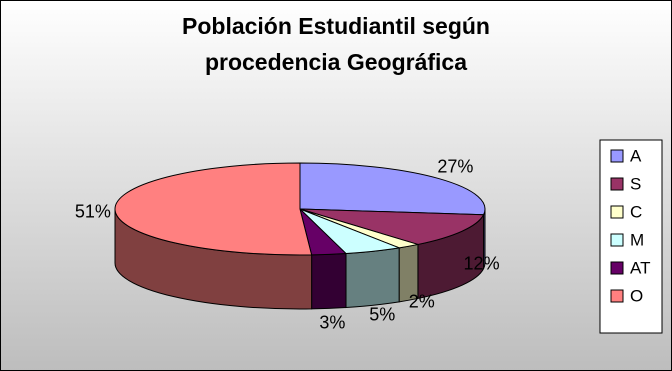  What do you see at coordinates (636, 295) in the screenshot?
I see `legend-label: O` at bounding box center [636, 295].